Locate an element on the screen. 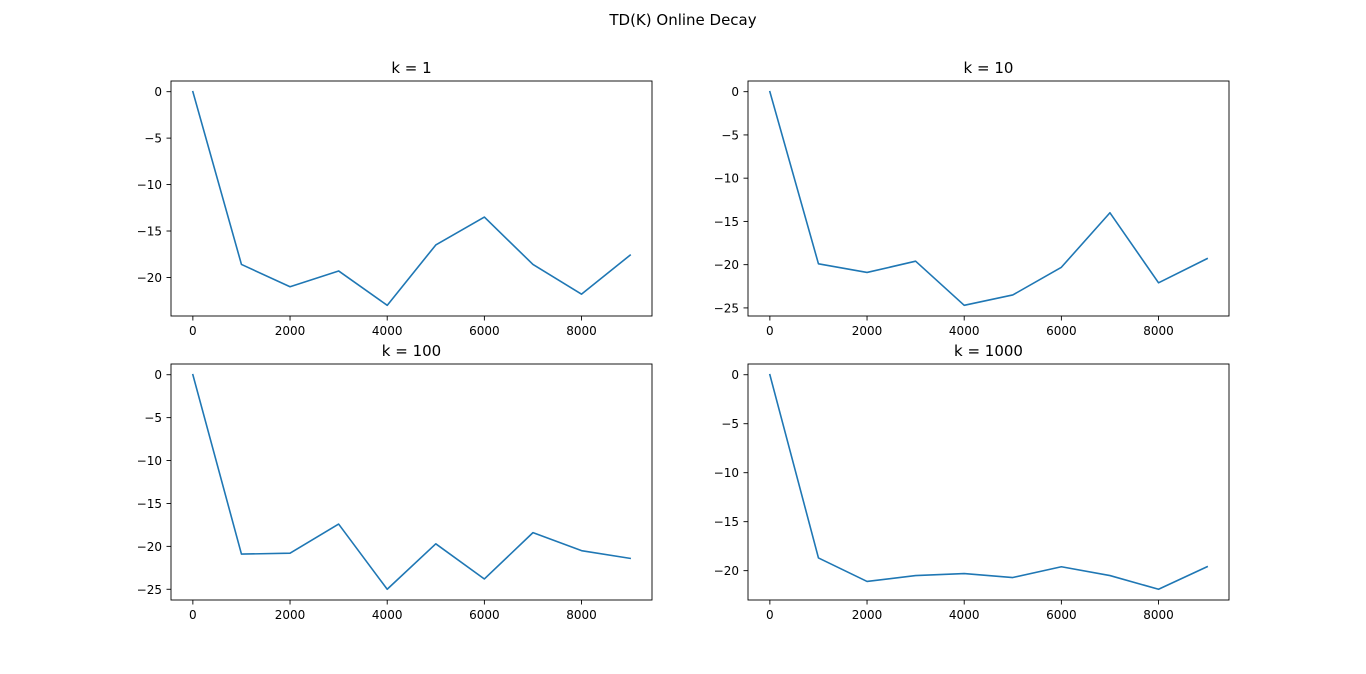 The image size is (1366, 674). subplot-title: k = 1000 is located at coordinates (988, 351).